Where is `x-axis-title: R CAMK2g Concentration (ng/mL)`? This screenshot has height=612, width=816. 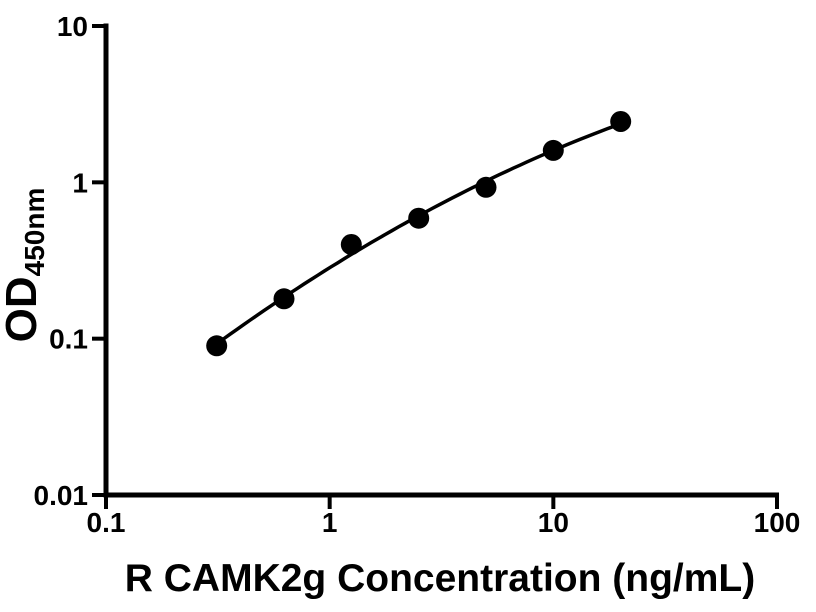 x-axis-title: R CAMK2g Concentration (ng/mL) is located at coordinates (440, 578).